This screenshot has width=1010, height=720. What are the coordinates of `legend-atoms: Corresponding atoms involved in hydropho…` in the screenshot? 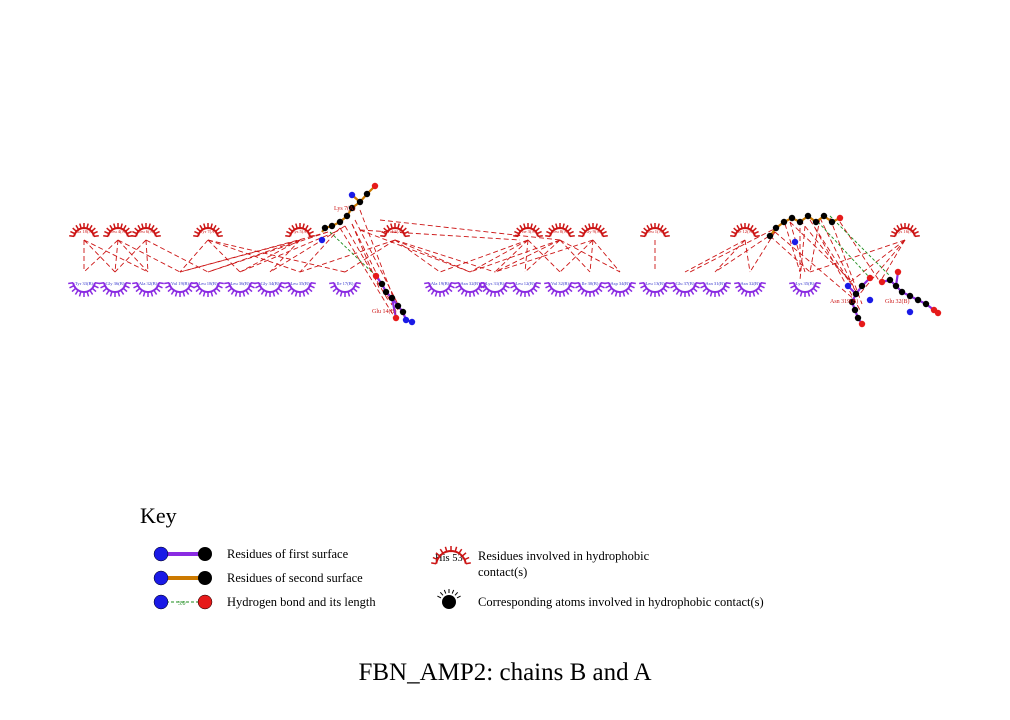 It's located at (600, 599).